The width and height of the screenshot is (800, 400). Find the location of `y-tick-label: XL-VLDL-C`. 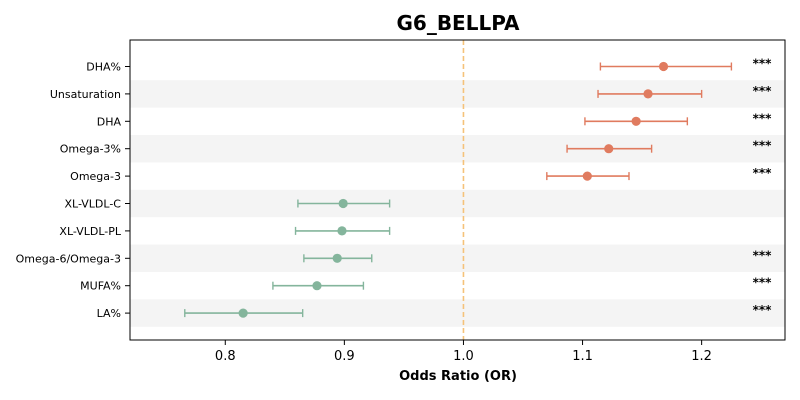

y-tick-label: XL-VLDL-C is located at coordinates (92, 204).